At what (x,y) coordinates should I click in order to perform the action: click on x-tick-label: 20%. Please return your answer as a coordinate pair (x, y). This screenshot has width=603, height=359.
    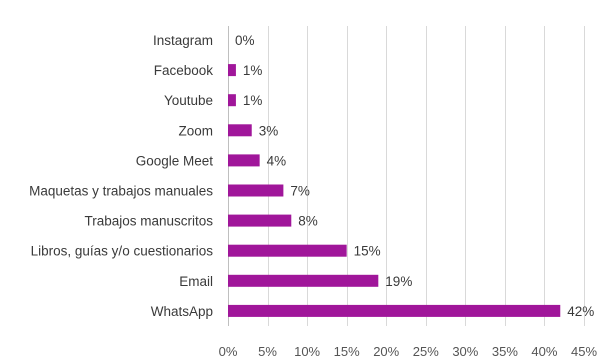
    Looking at the image, I should click on (386, 351).